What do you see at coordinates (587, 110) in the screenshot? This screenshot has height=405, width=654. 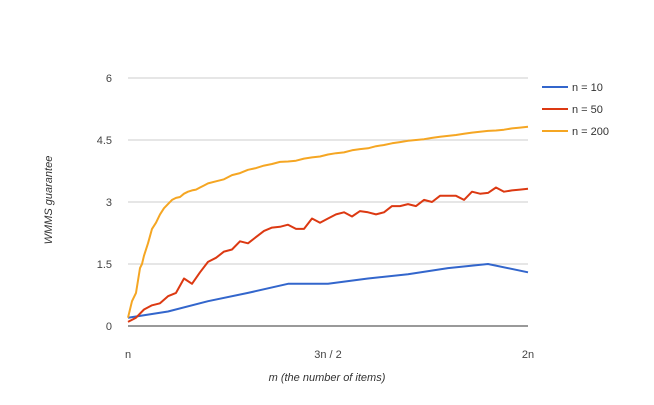 I see `legend-label: n = 50` at bounding box center [587, 110].